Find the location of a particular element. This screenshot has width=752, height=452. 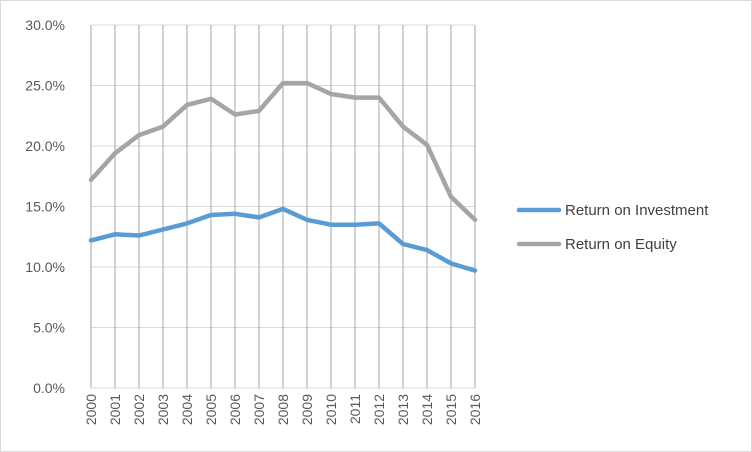

x-tick-label: 2007 is located at coordinates (259, 409).